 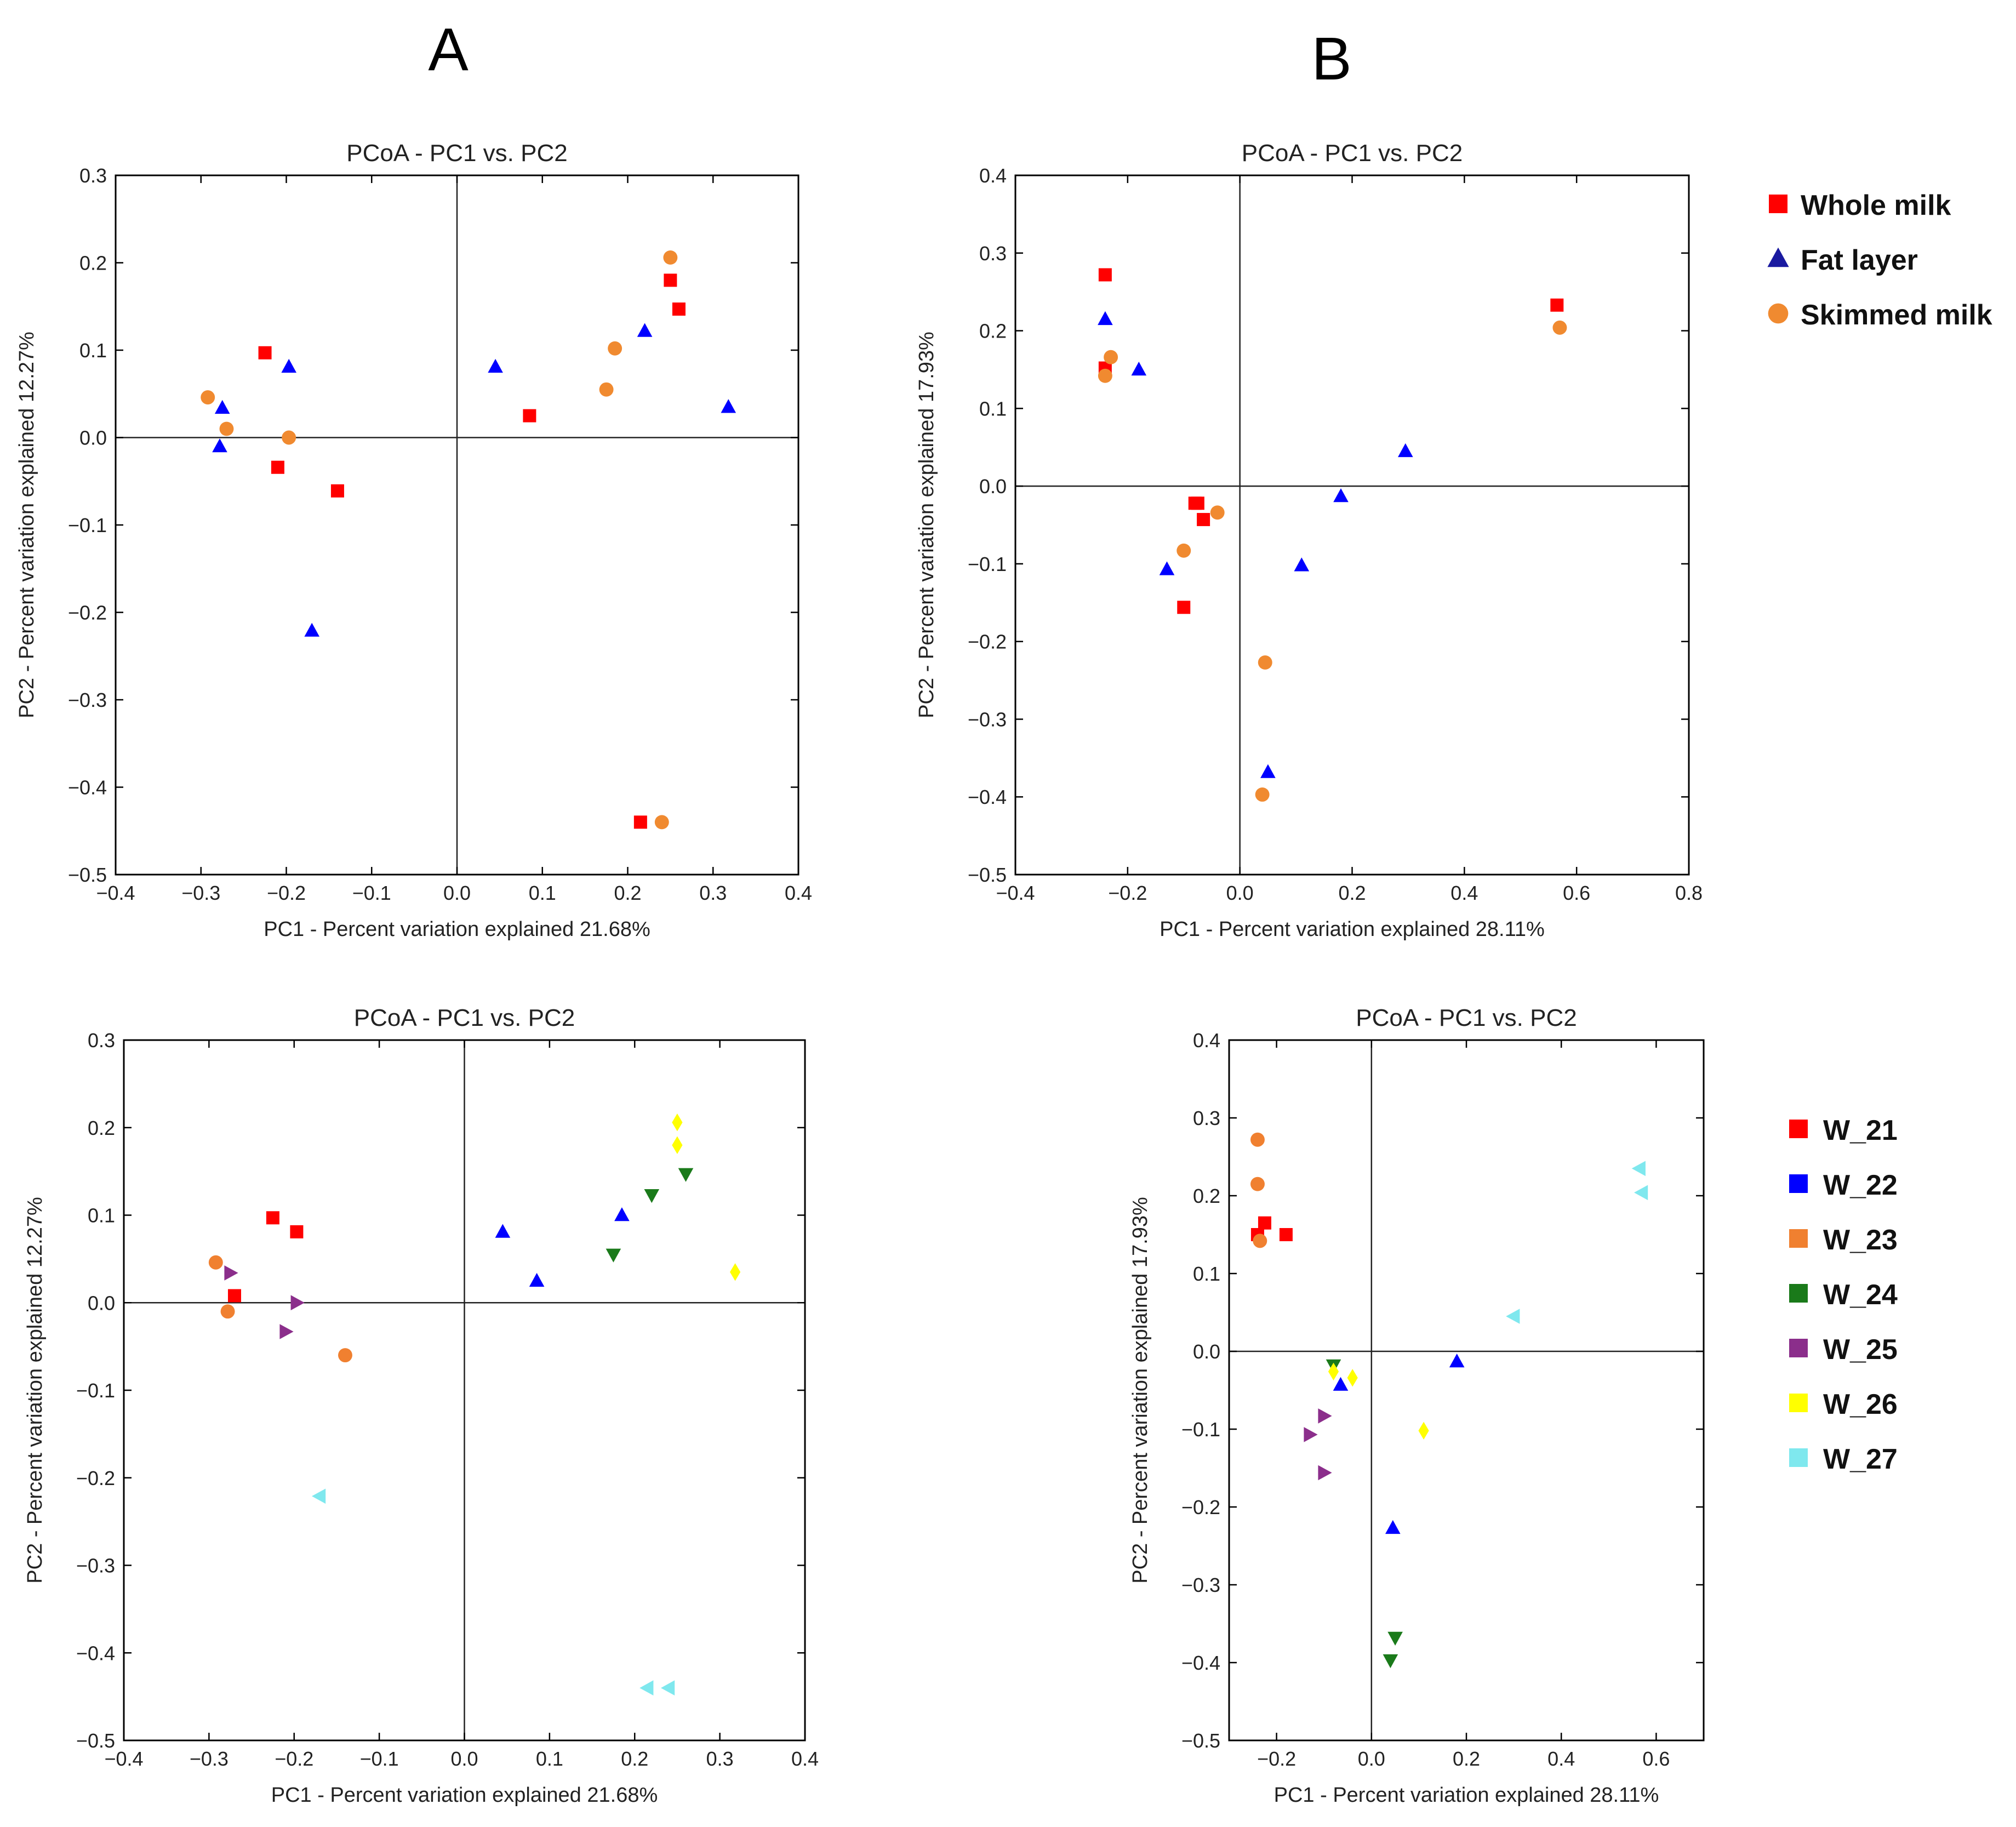 I want to click on x-tick-label: 0.3, so click(x=713, y=893).